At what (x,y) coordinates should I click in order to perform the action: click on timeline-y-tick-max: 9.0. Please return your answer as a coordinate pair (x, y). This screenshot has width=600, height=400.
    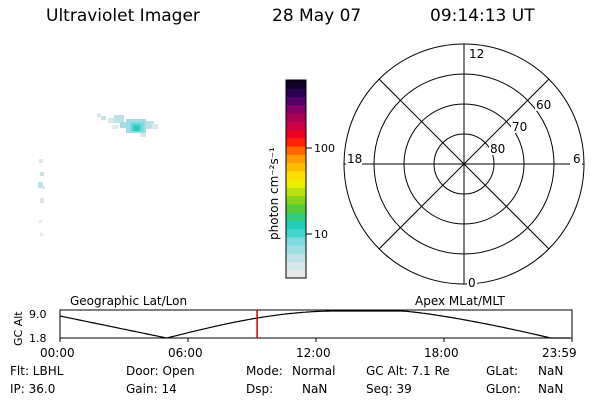
    Looking at the image, I should click on (38, 314).